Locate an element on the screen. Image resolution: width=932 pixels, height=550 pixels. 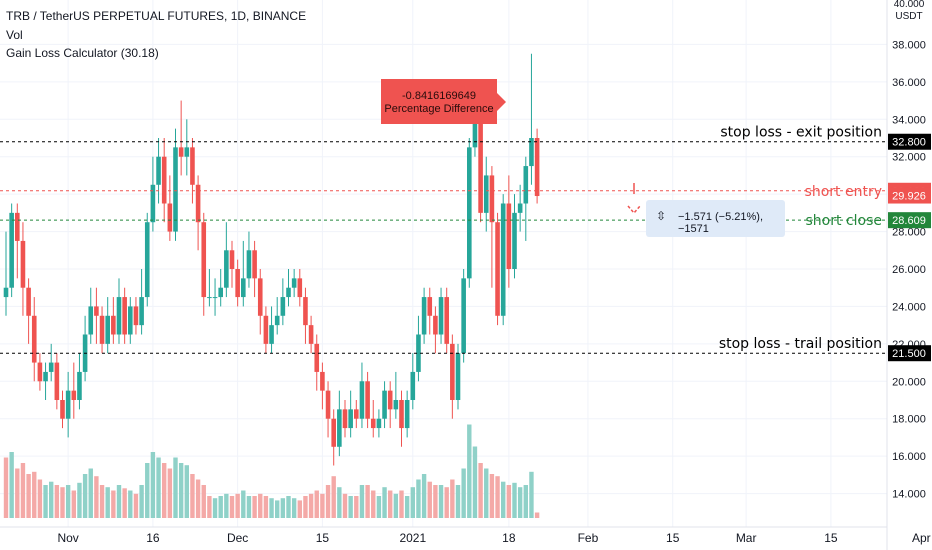
price-range-measure: ⇳ −1.571 (−5.21%), −1571 is located at coordinates (715, 218).